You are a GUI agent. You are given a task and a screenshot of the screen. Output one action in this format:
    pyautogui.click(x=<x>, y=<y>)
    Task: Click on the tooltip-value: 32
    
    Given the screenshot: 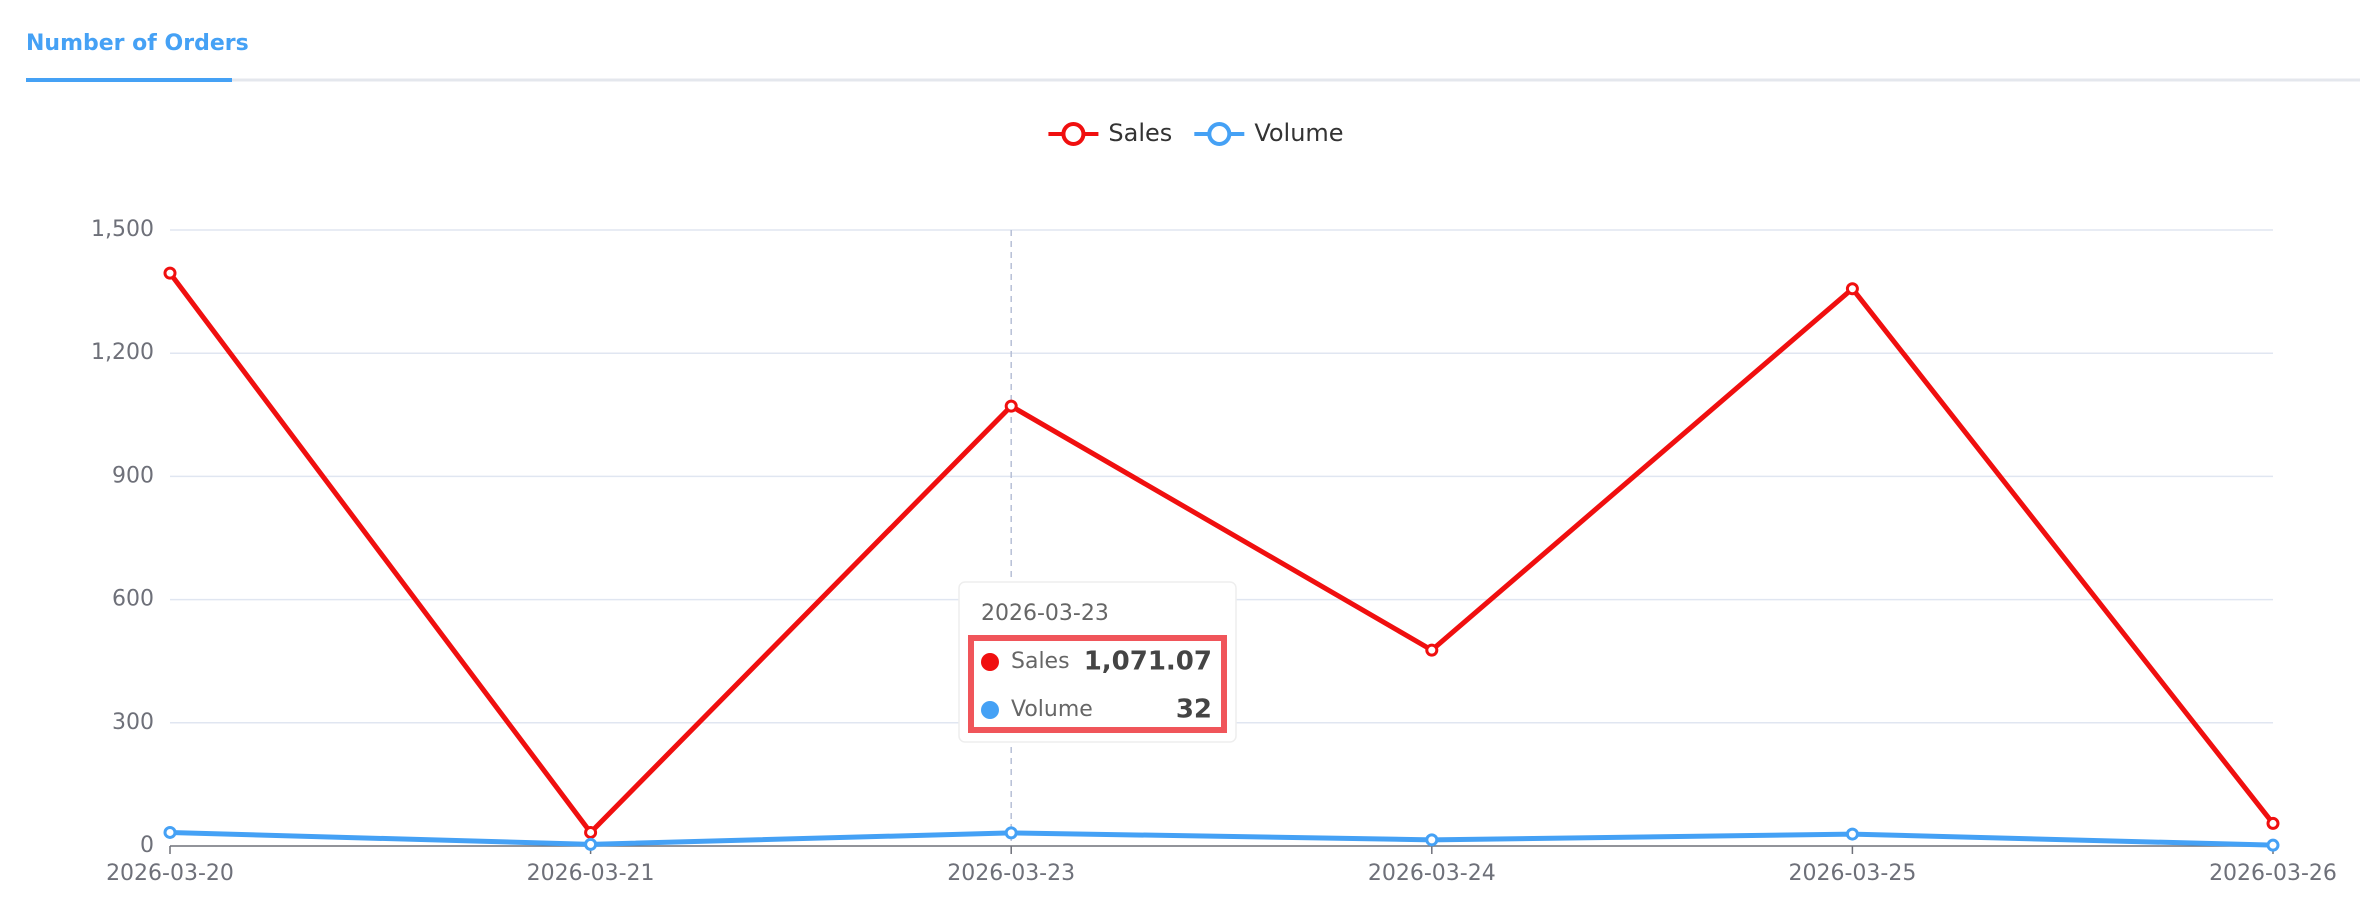 What is the action you would take?
    pyautogui.click(x=1194, y=710)
    